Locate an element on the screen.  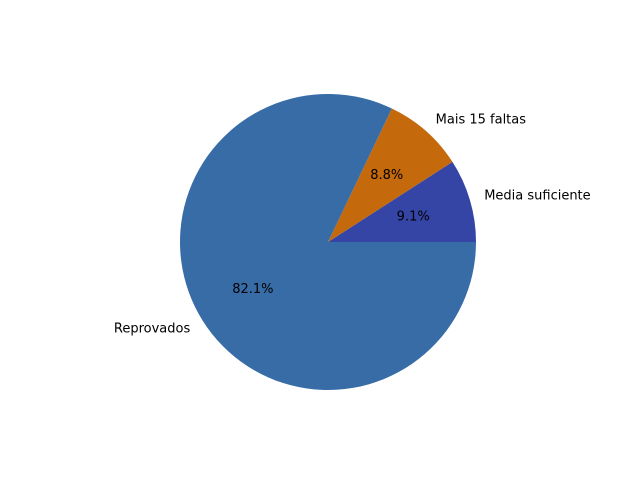
slice-label-reprovados: Reprovados is located at coordinates (152, 328).